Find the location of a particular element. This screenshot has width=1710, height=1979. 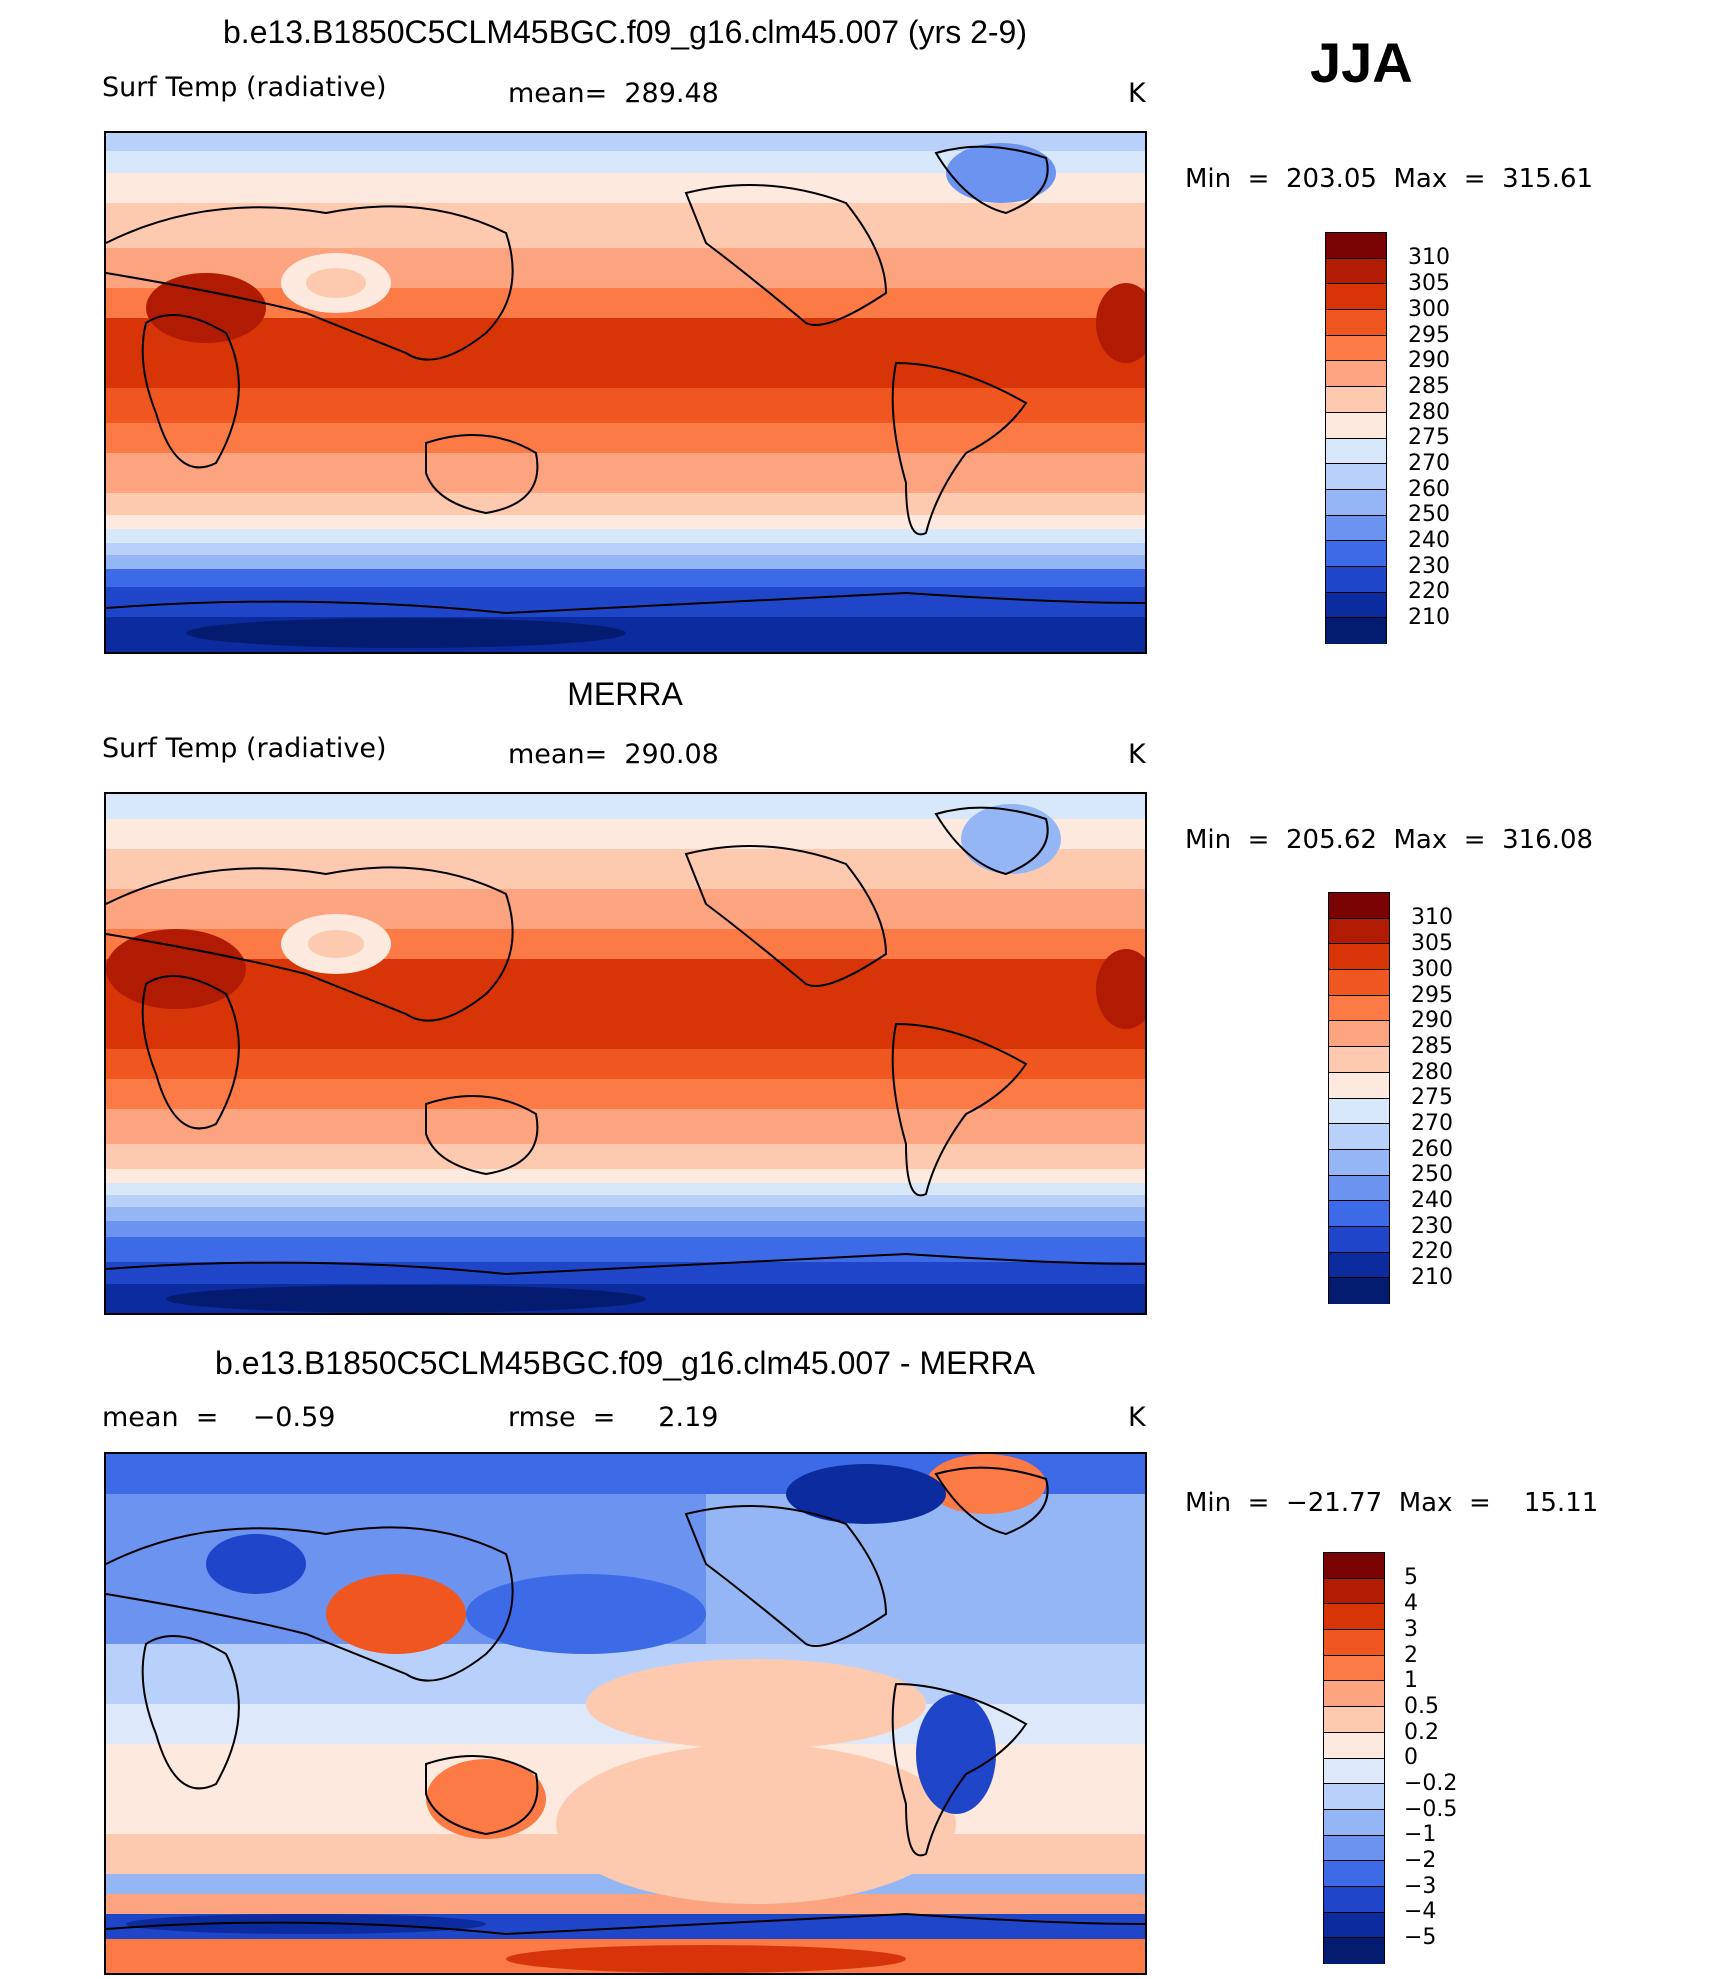

panel3-colorbar-label: −0.2 is located at coordinates (1431, 1783).